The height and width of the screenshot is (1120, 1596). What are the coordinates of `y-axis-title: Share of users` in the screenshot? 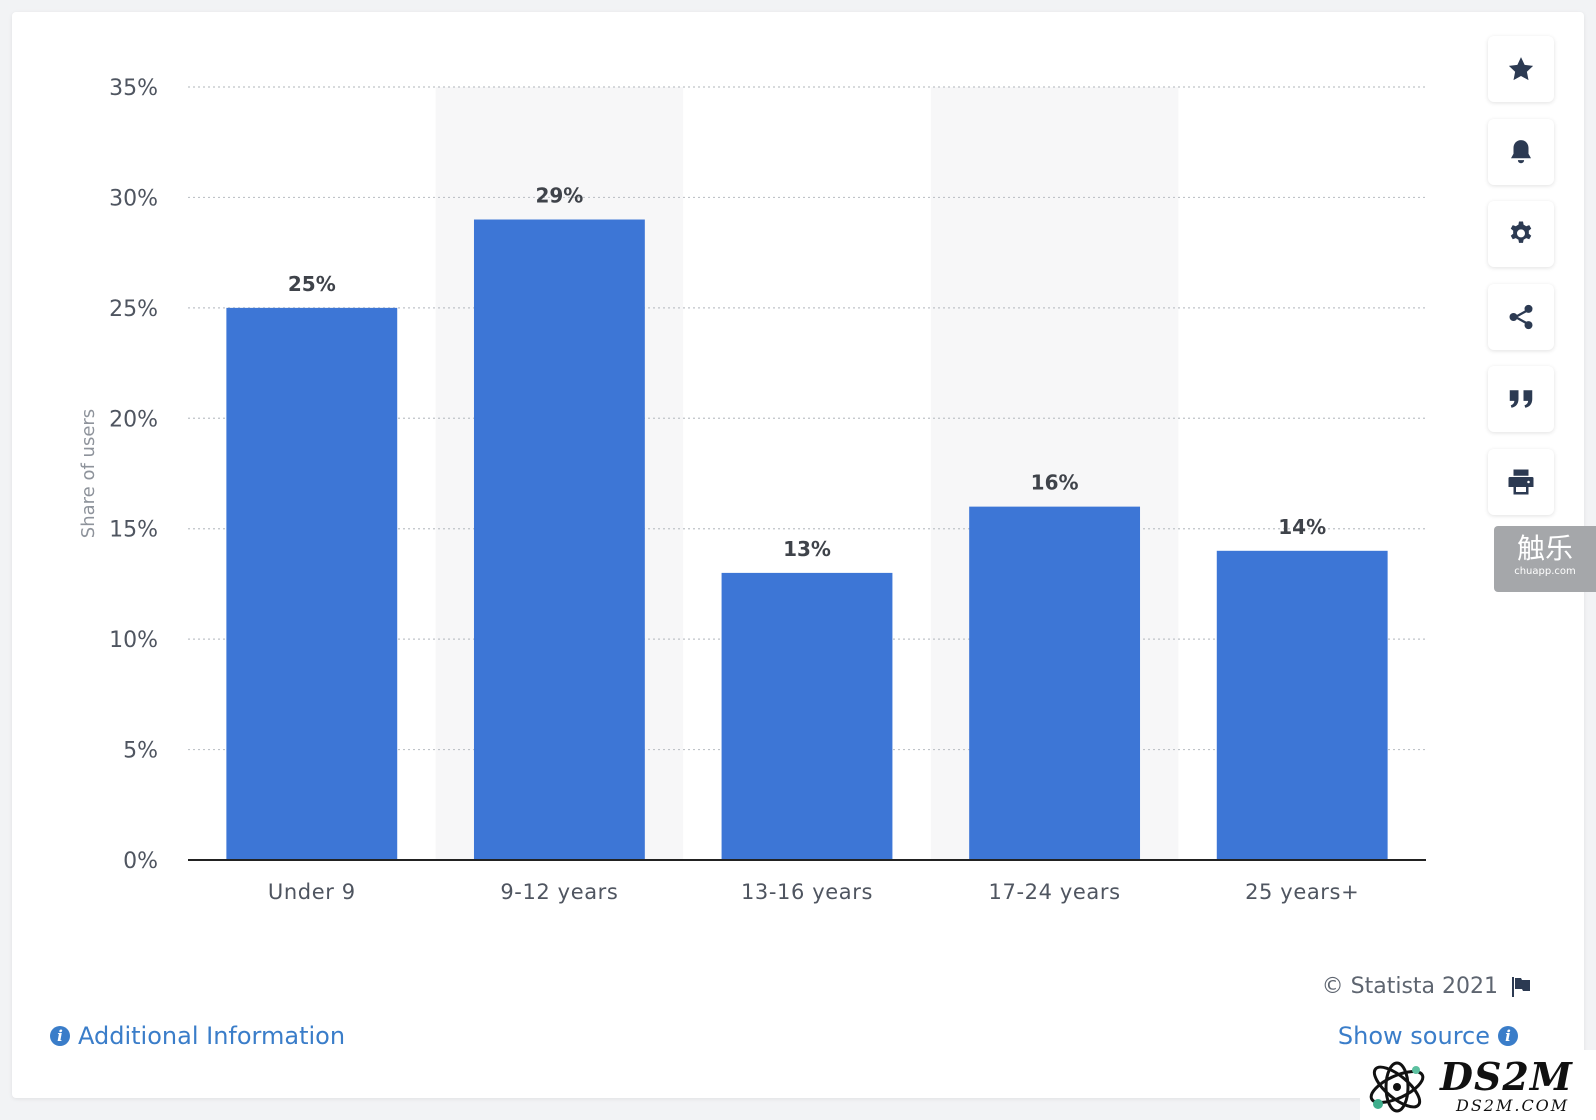 It's located at (88, 473).